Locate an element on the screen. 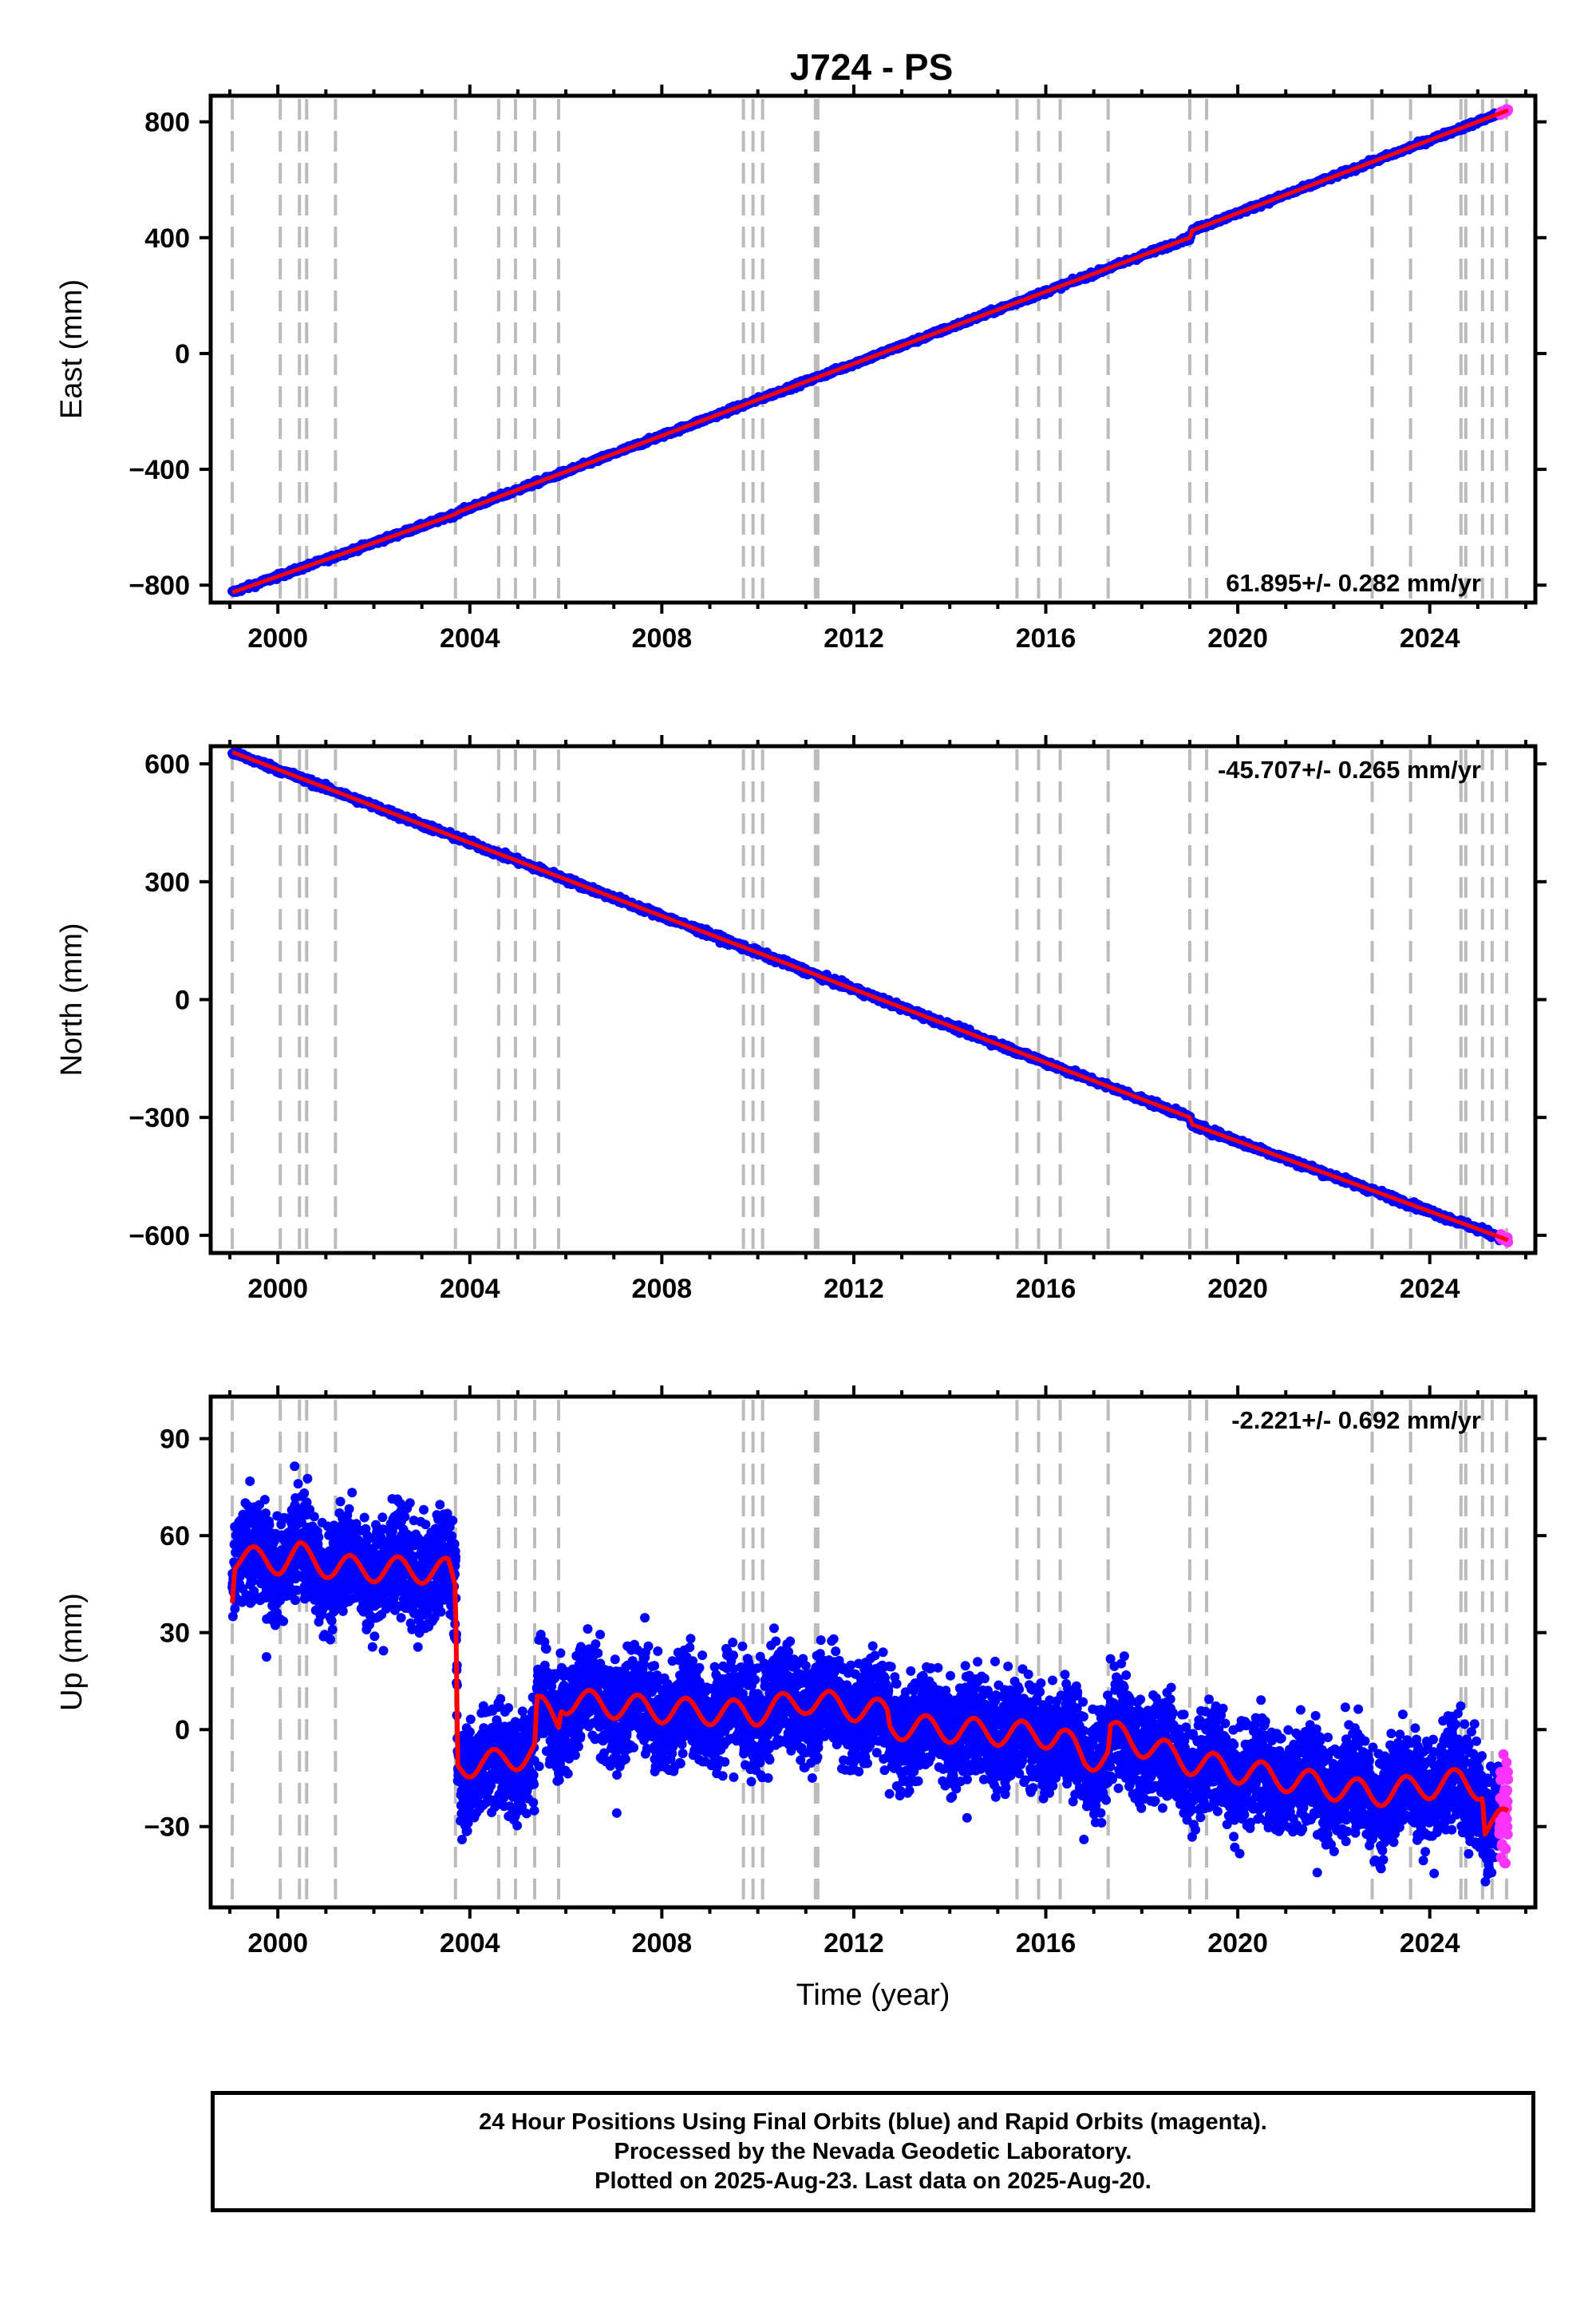 Image resolution: width=1596 pixels, height=2316 pixels. up-data-points is located at coordinates (870, 1674).